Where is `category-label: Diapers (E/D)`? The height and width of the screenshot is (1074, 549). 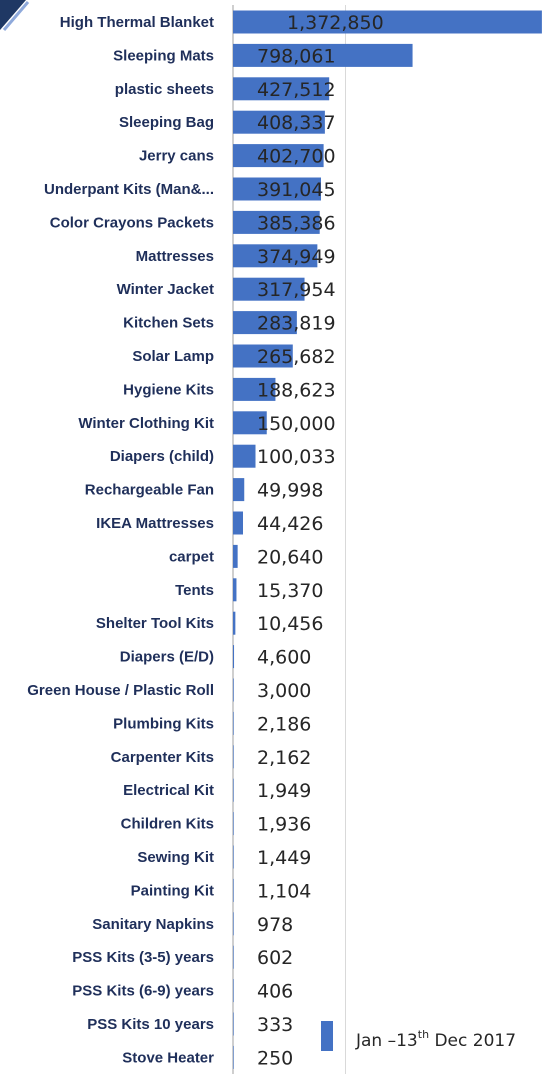 category-label: Diapers (E/D) is located at coordinates (167, 657).